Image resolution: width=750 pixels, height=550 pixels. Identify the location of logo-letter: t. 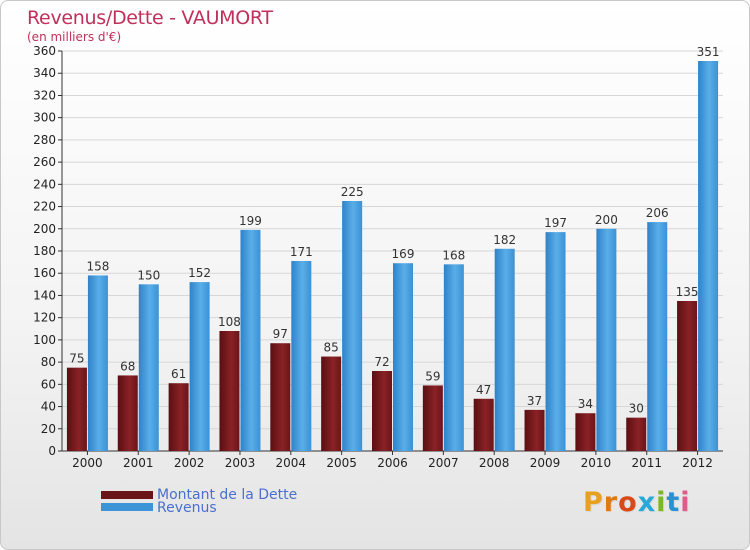
(673, 502).